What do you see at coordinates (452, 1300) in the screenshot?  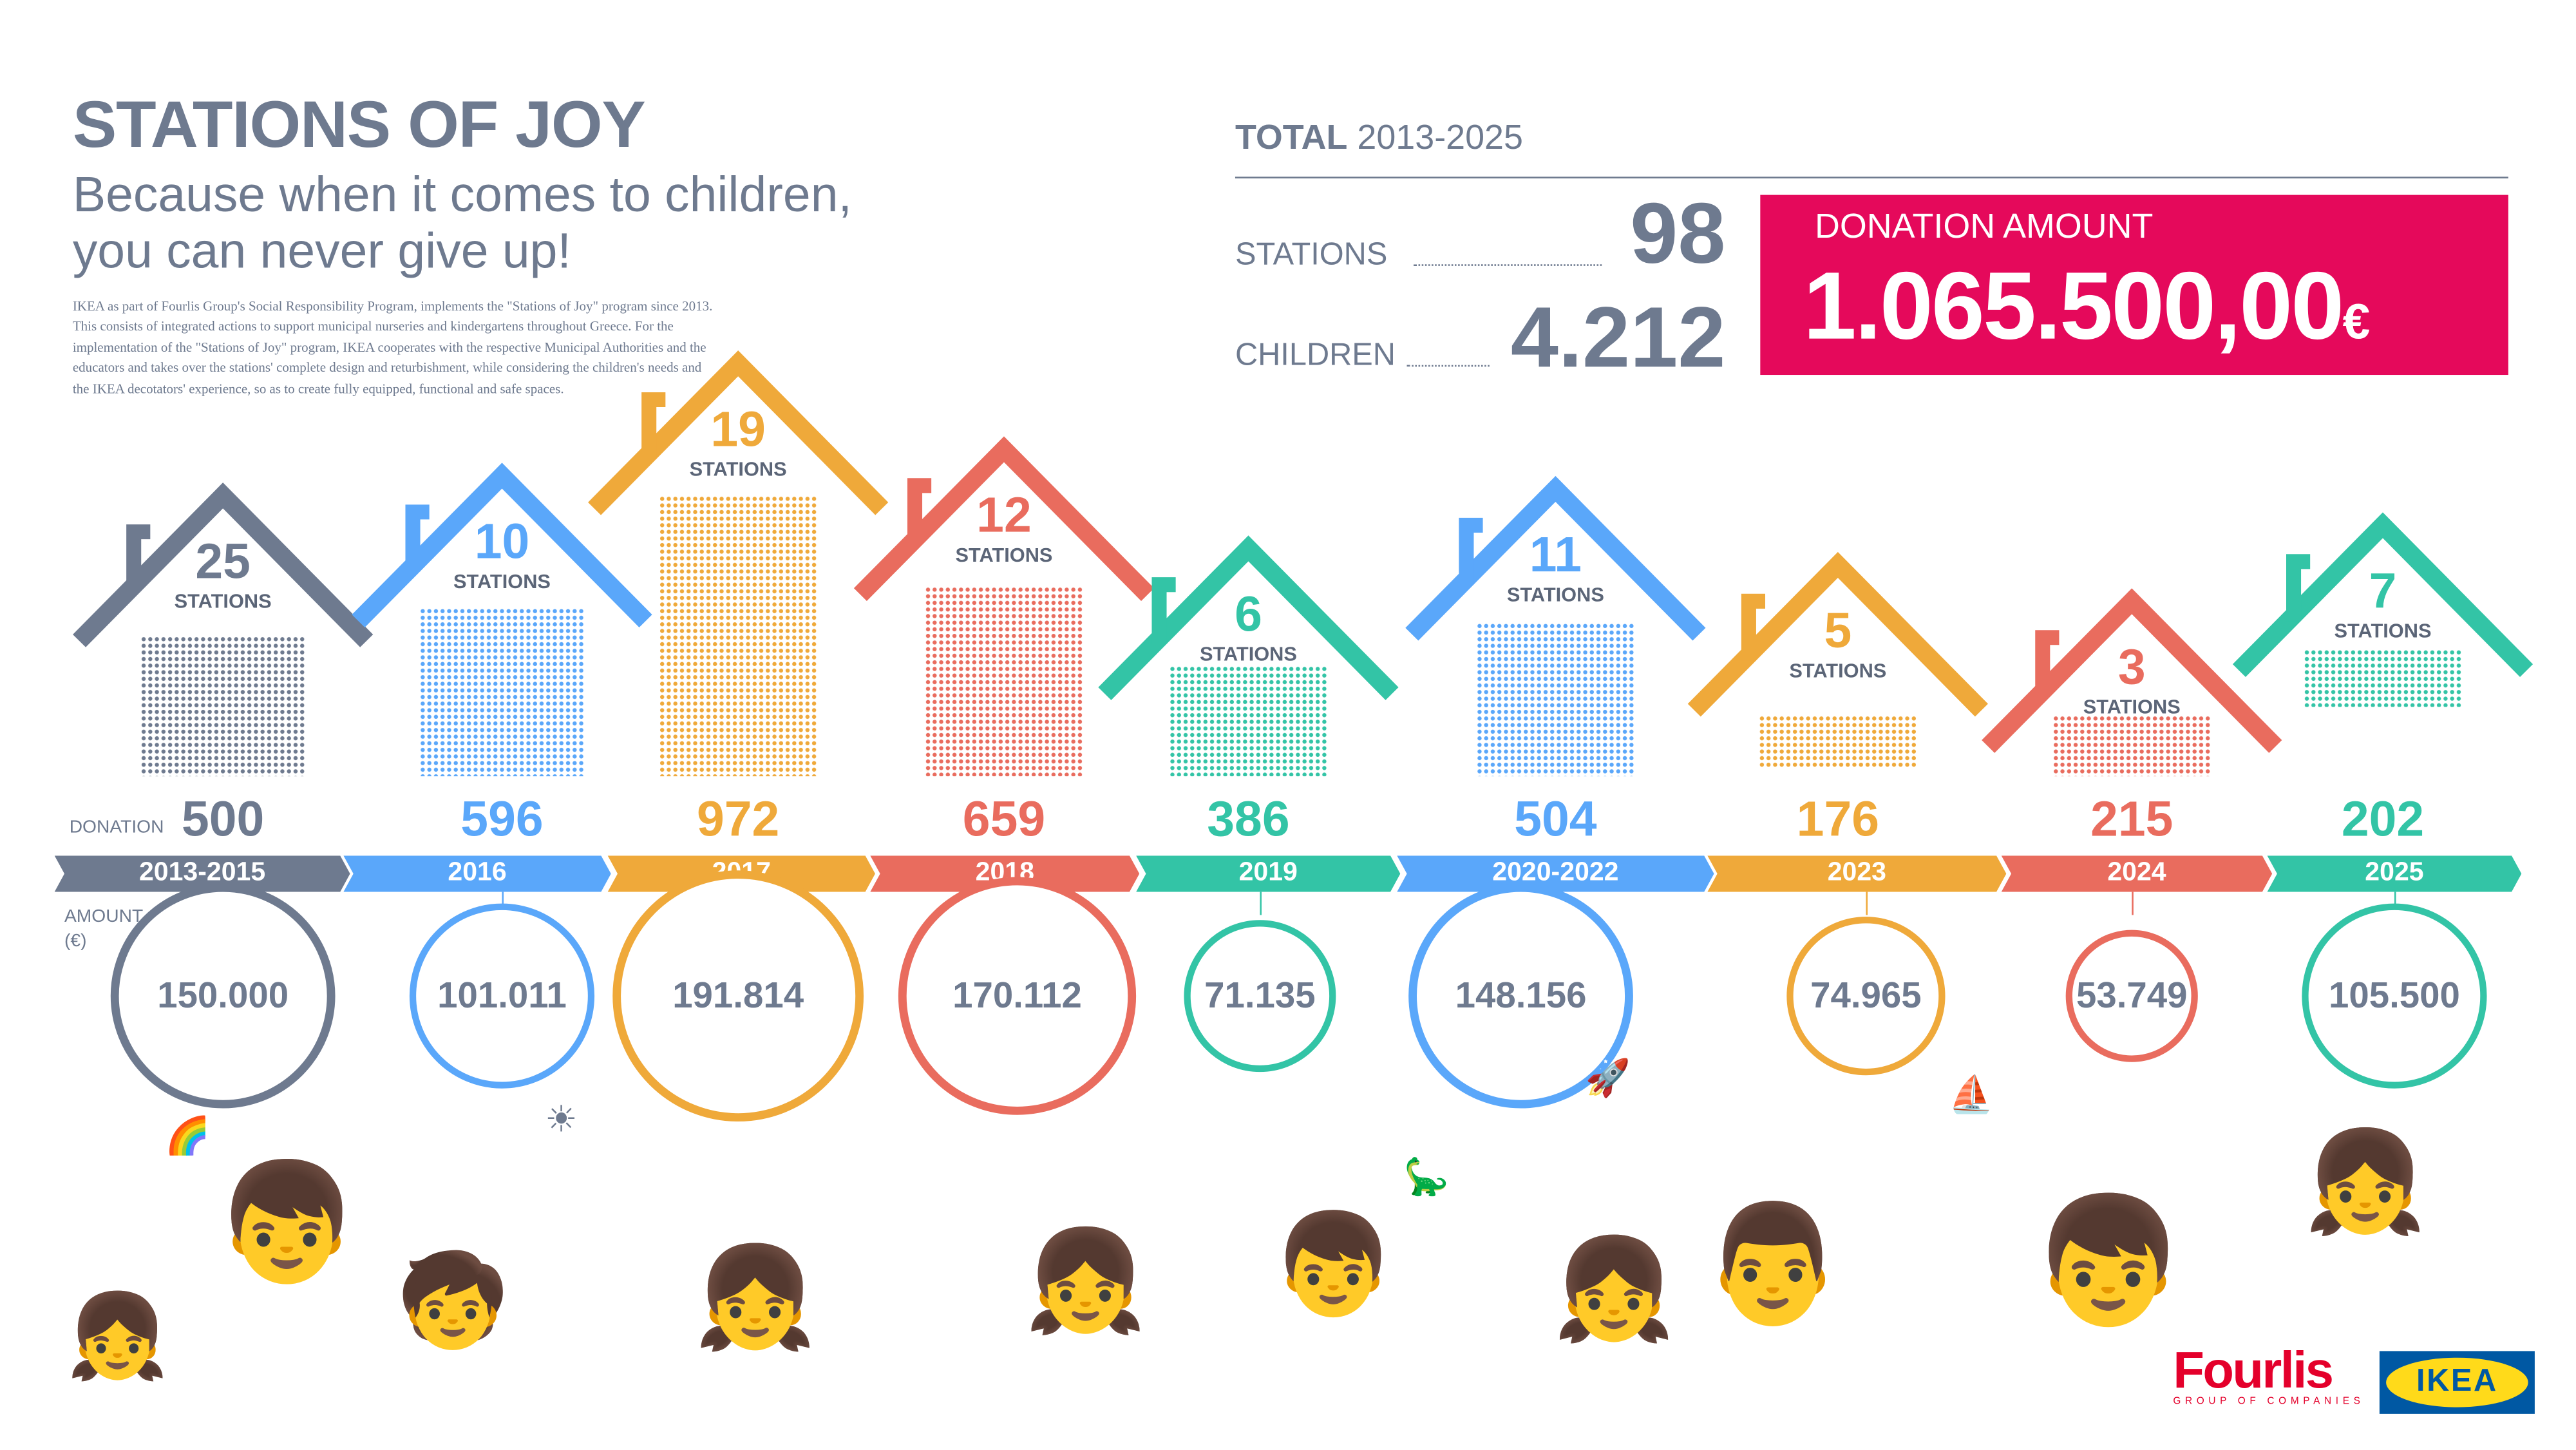 I see `child-illustration: 🧒` at bounding box center [452, 1300].